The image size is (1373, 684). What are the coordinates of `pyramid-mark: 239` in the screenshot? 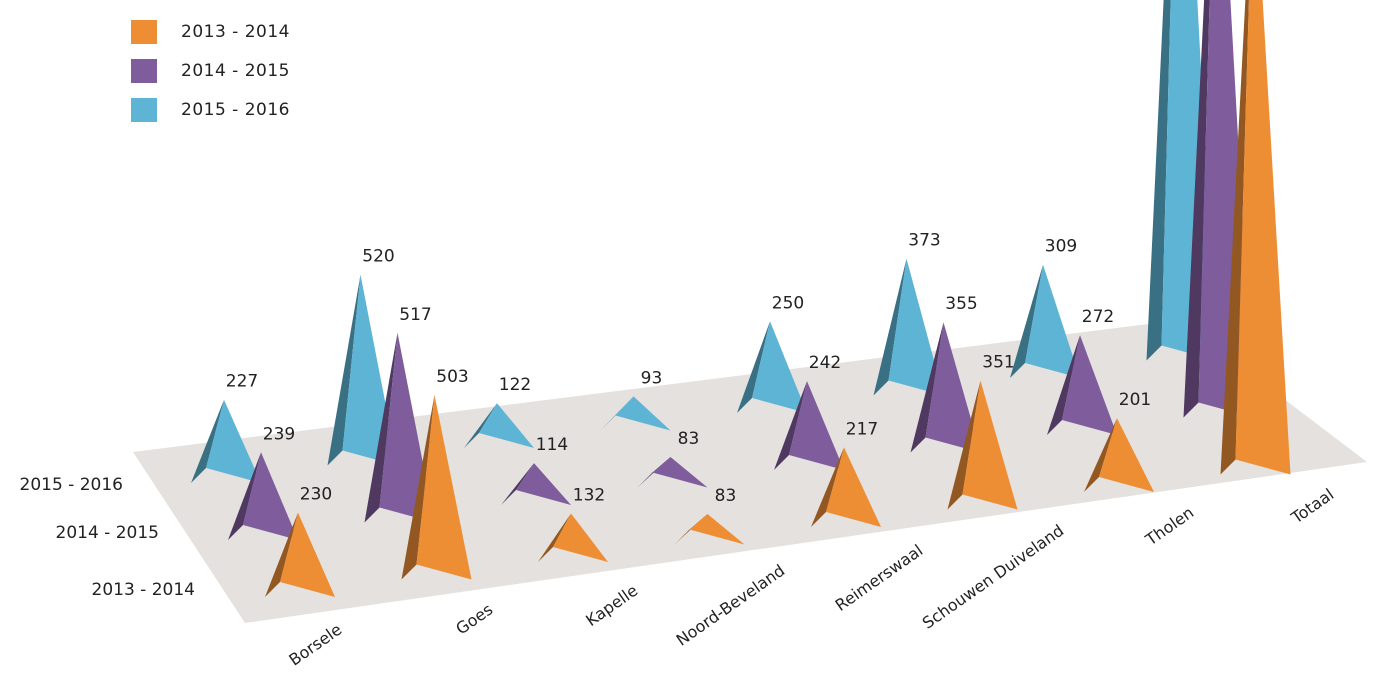 It's located at (263, 482).